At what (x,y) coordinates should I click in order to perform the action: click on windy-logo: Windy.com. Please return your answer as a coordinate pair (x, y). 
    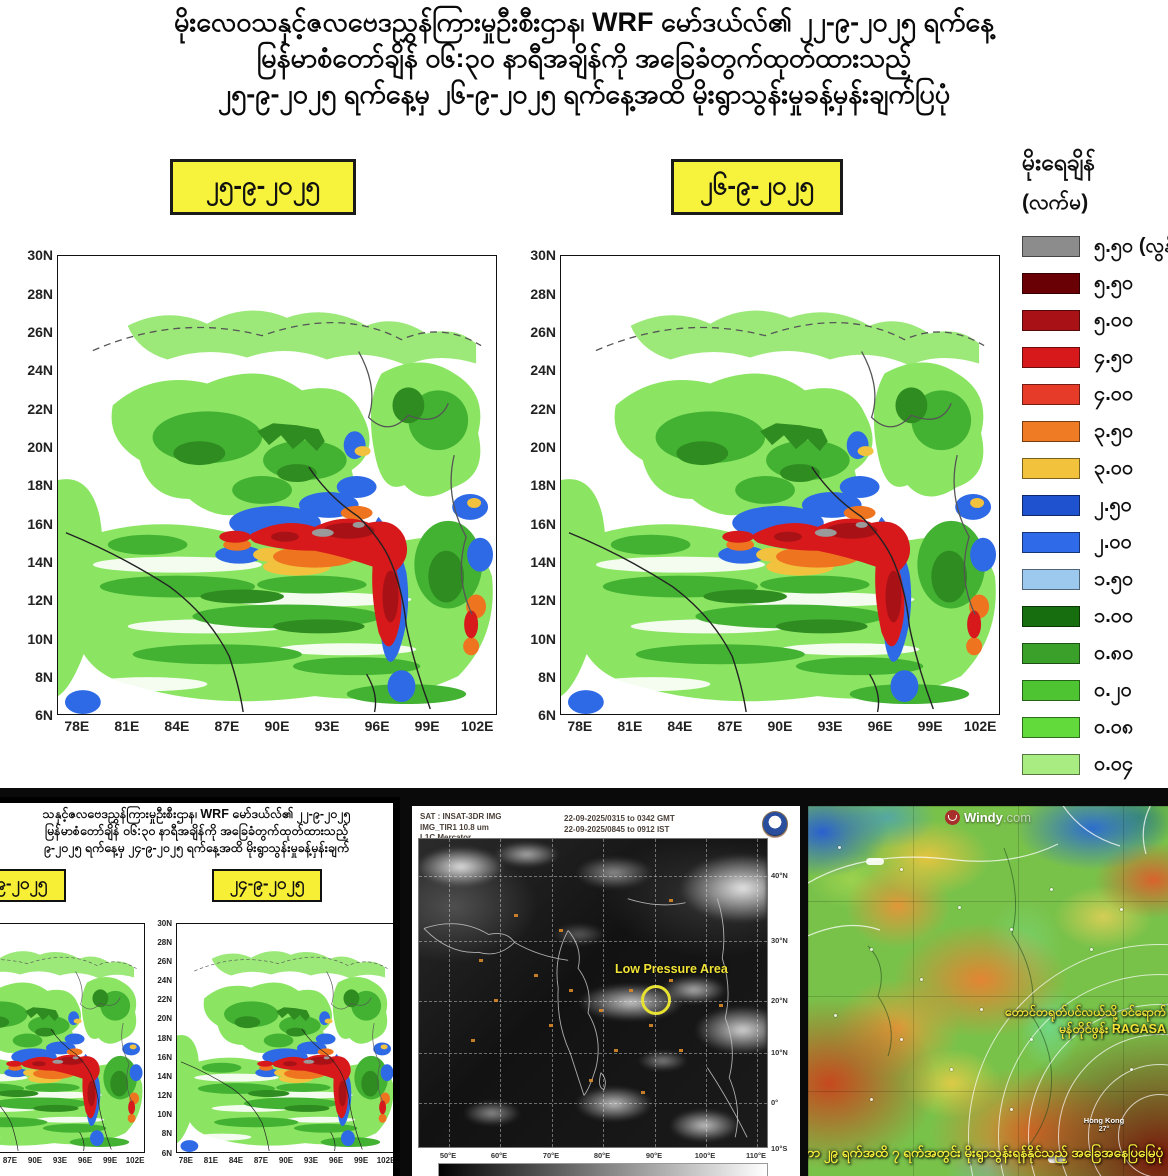
    Looking at the image, I should click on (988, 817).